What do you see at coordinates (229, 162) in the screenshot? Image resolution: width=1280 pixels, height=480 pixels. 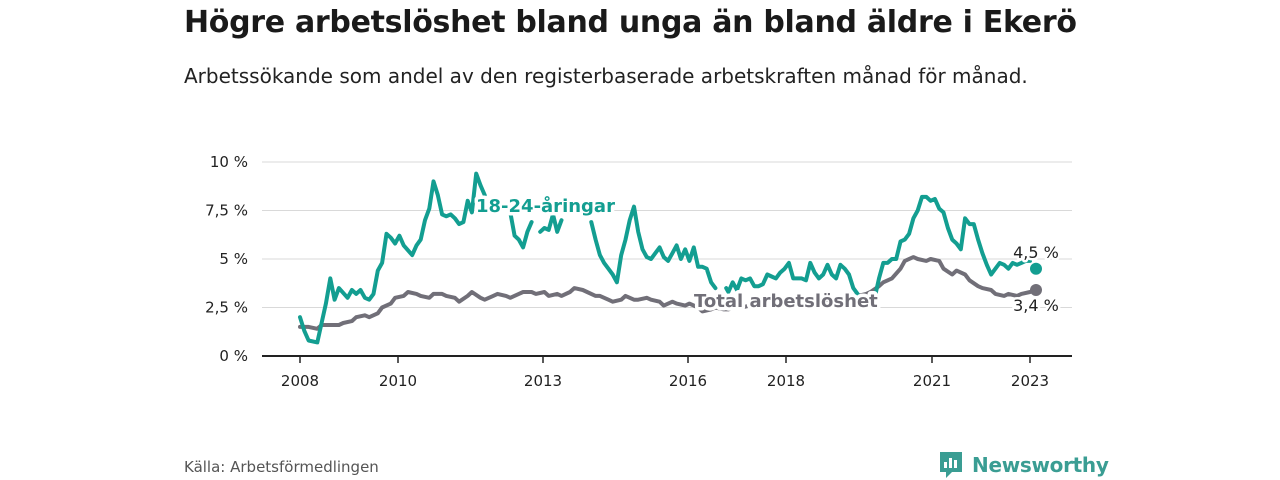 I see `y-tick-label-4: 10 %` at bounding box center [229, 162].